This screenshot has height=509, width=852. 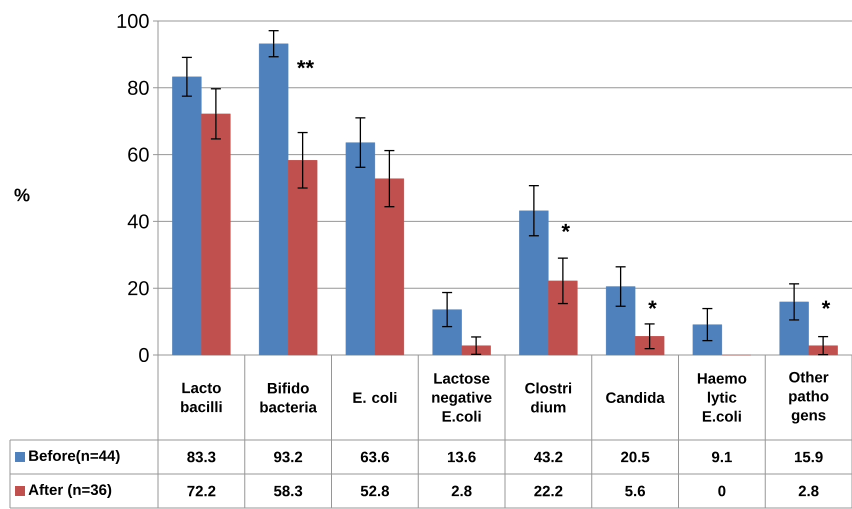 What do you see at coordinates (22, 195) in the screenshot?
I see `y-axis-title: %` at bounding box center [22, 195].